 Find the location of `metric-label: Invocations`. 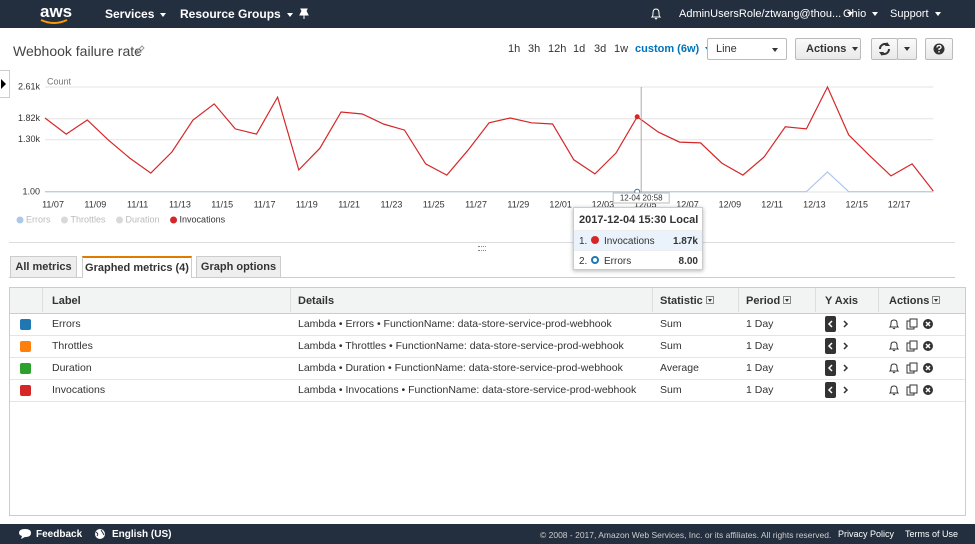

metric-label: Invocations is located at coordinates (79, 390).